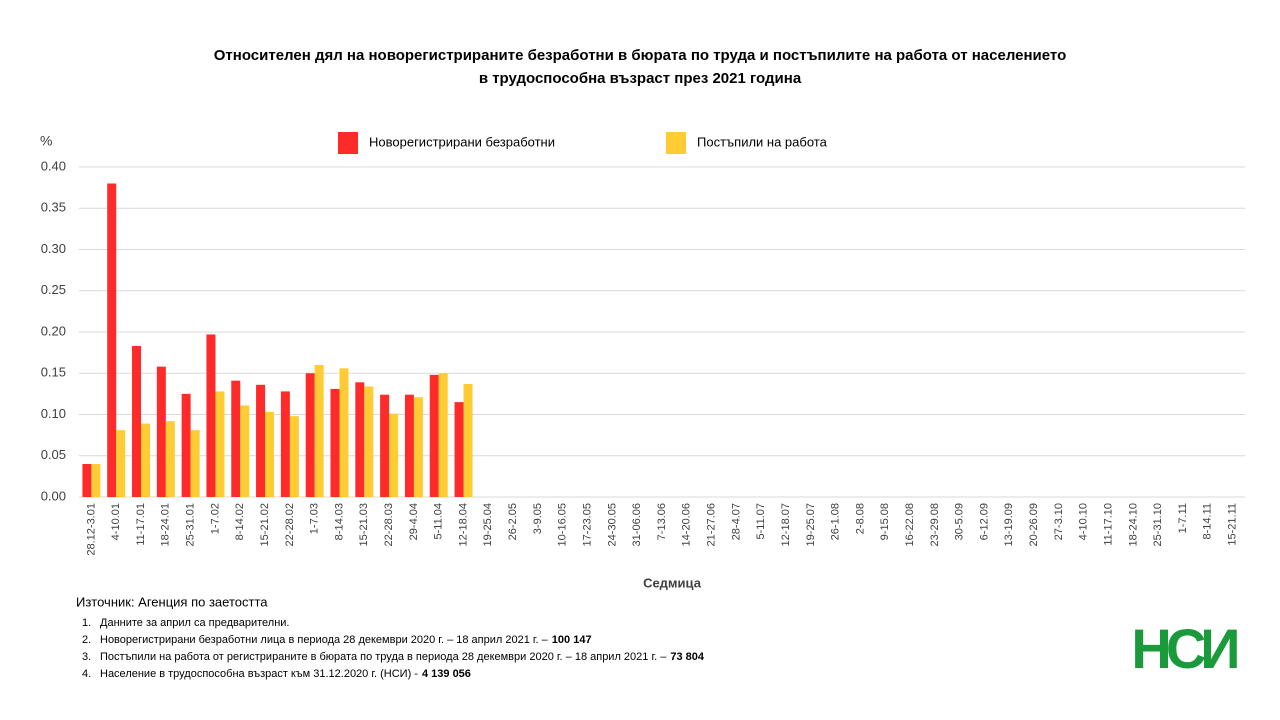 The height and width of the screenshot is (720, 1280). What do you see at coordinates (446, 674) in the screenshot?
I see `note-value: 4 139 056` at bounding box center [446, 674].